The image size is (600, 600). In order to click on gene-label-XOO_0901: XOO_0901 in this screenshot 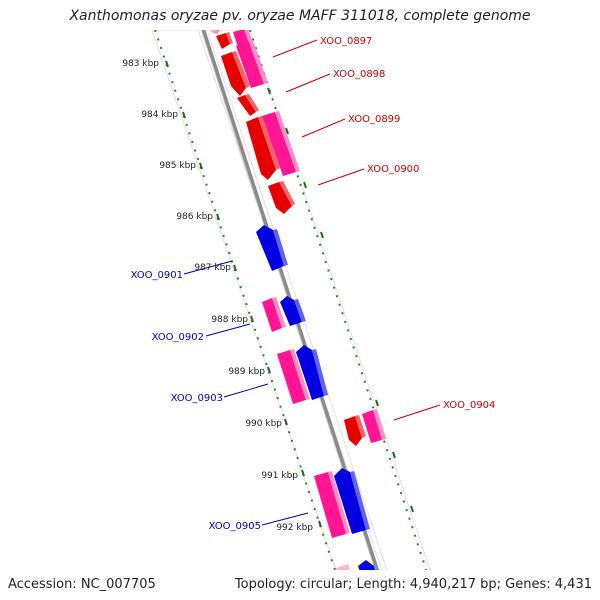, I will do `click(157, 275)`.